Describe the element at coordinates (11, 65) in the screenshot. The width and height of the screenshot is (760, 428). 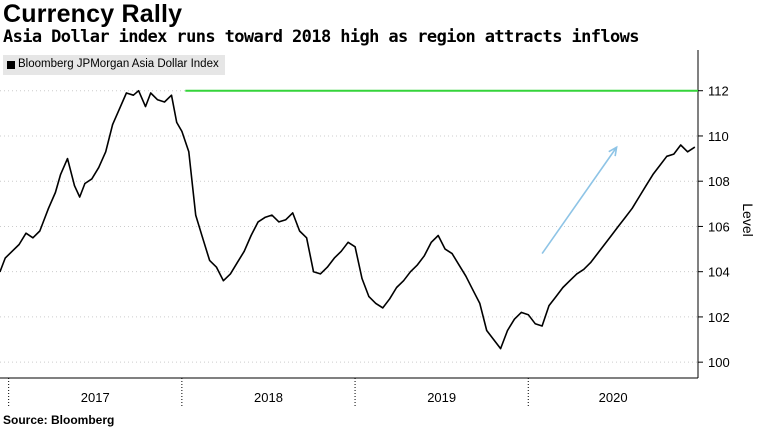
I see `legend-swatch` at that location.